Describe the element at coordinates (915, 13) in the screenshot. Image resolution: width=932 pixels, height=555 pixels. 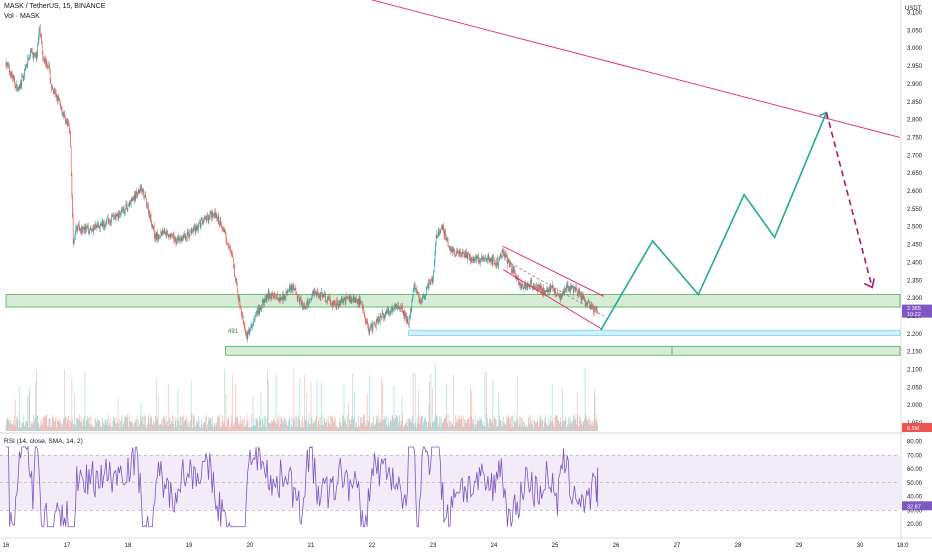
I see `price-tick-label: 3.100` at that location.